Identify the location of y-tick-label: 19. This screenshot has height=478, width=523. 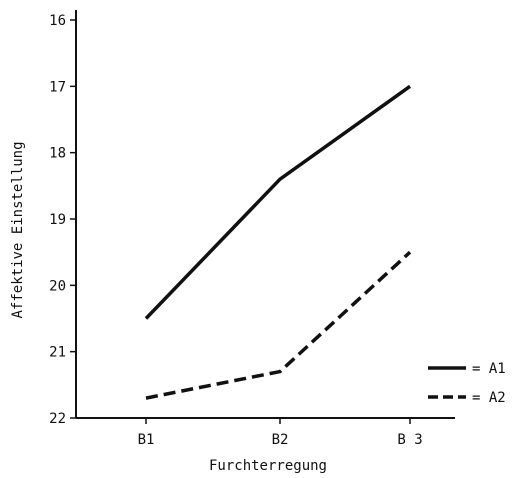
(57, 220).